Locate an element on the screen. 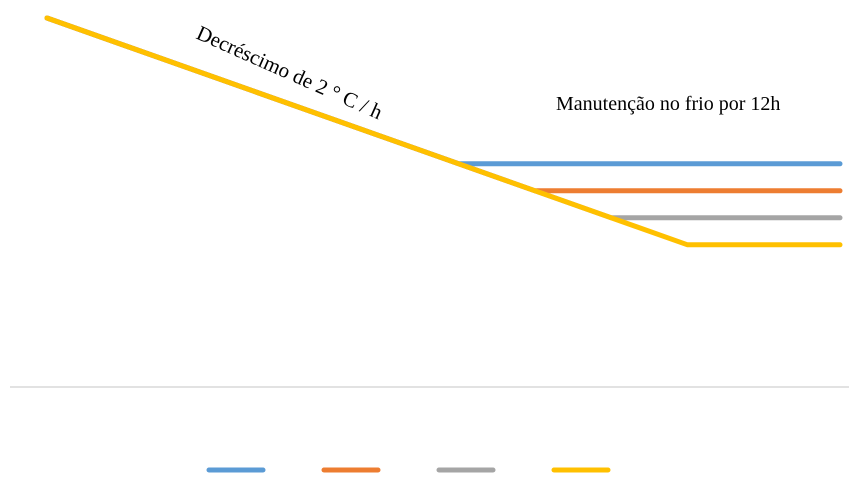 This screenshot has height=477, width=859. slope-annotation: Decréscimo de 2 ° C / h is located at coordinates (290, 73).